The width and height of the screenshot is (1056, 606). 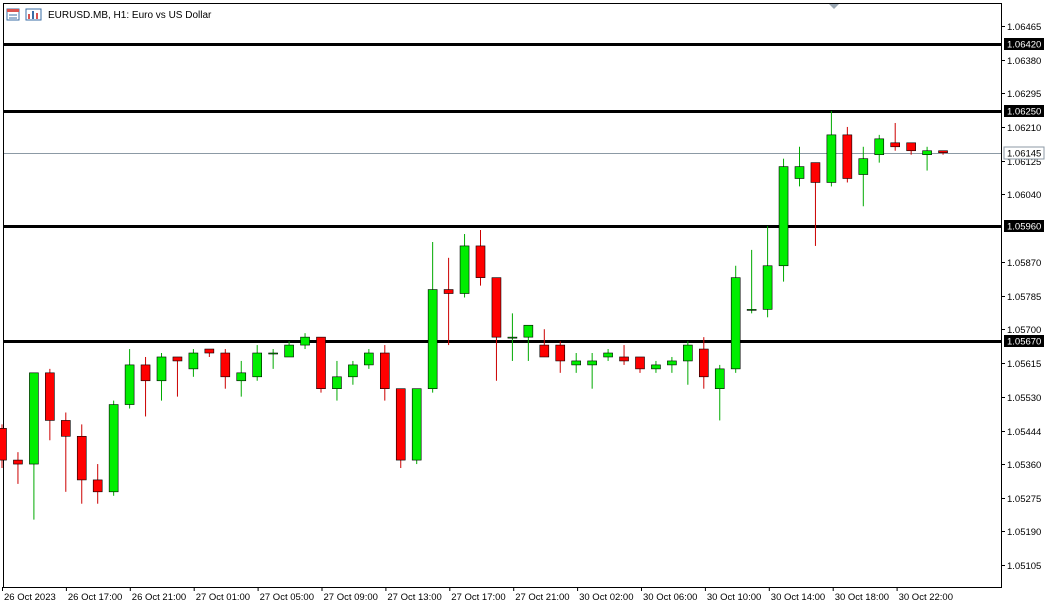 I want to click on x-tick-label: 30 Oct 14:00, so click(x=798, y=597).